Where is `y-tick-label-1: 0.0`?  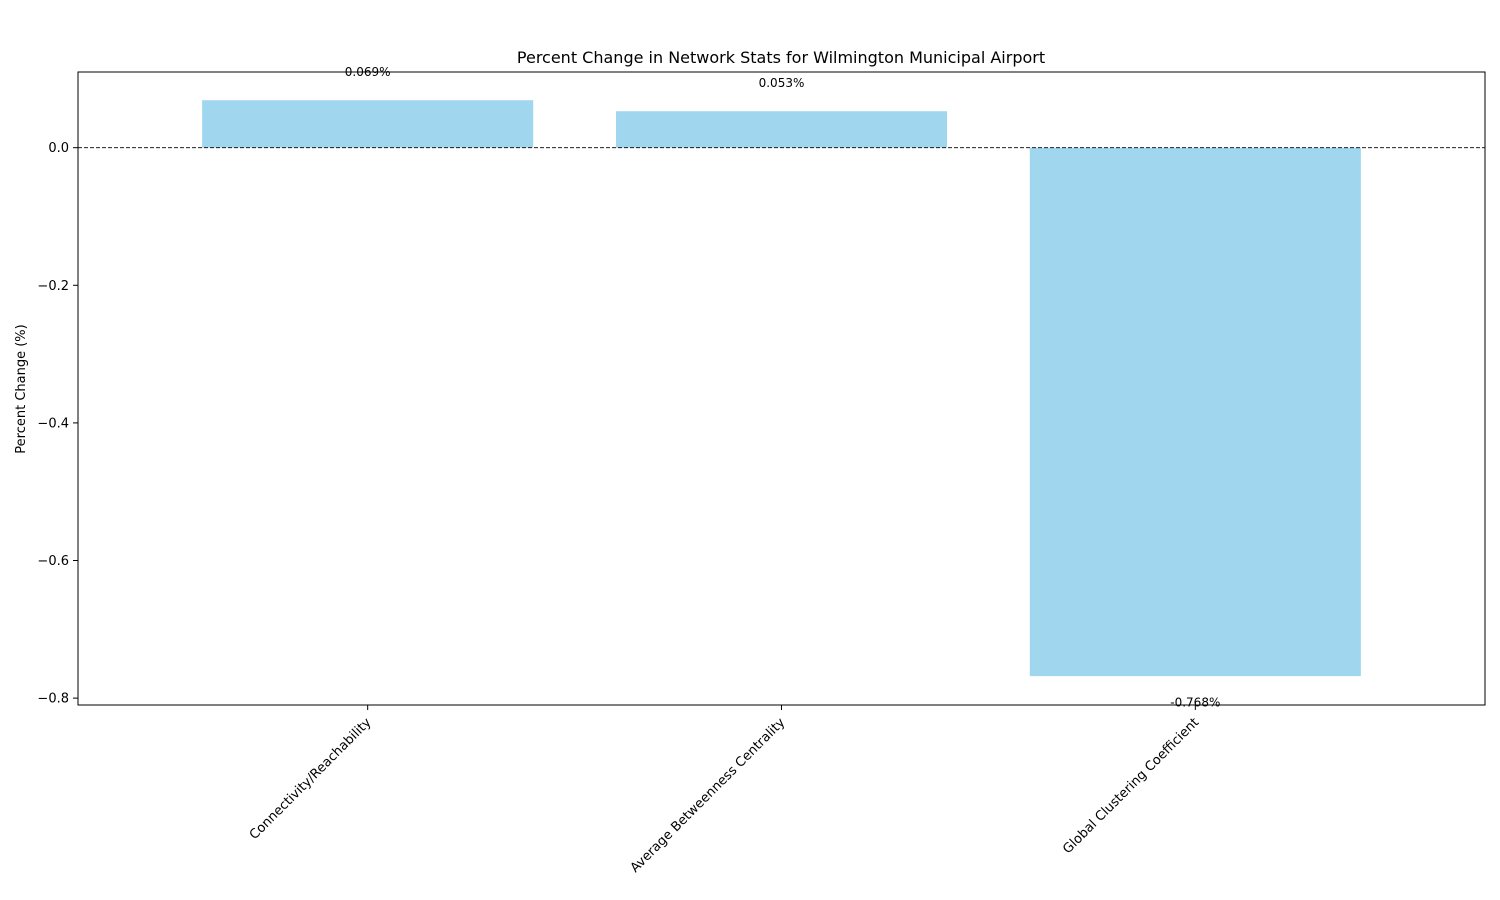 y-tick-label-1: 0.0 is located at coordinates (58, 148).